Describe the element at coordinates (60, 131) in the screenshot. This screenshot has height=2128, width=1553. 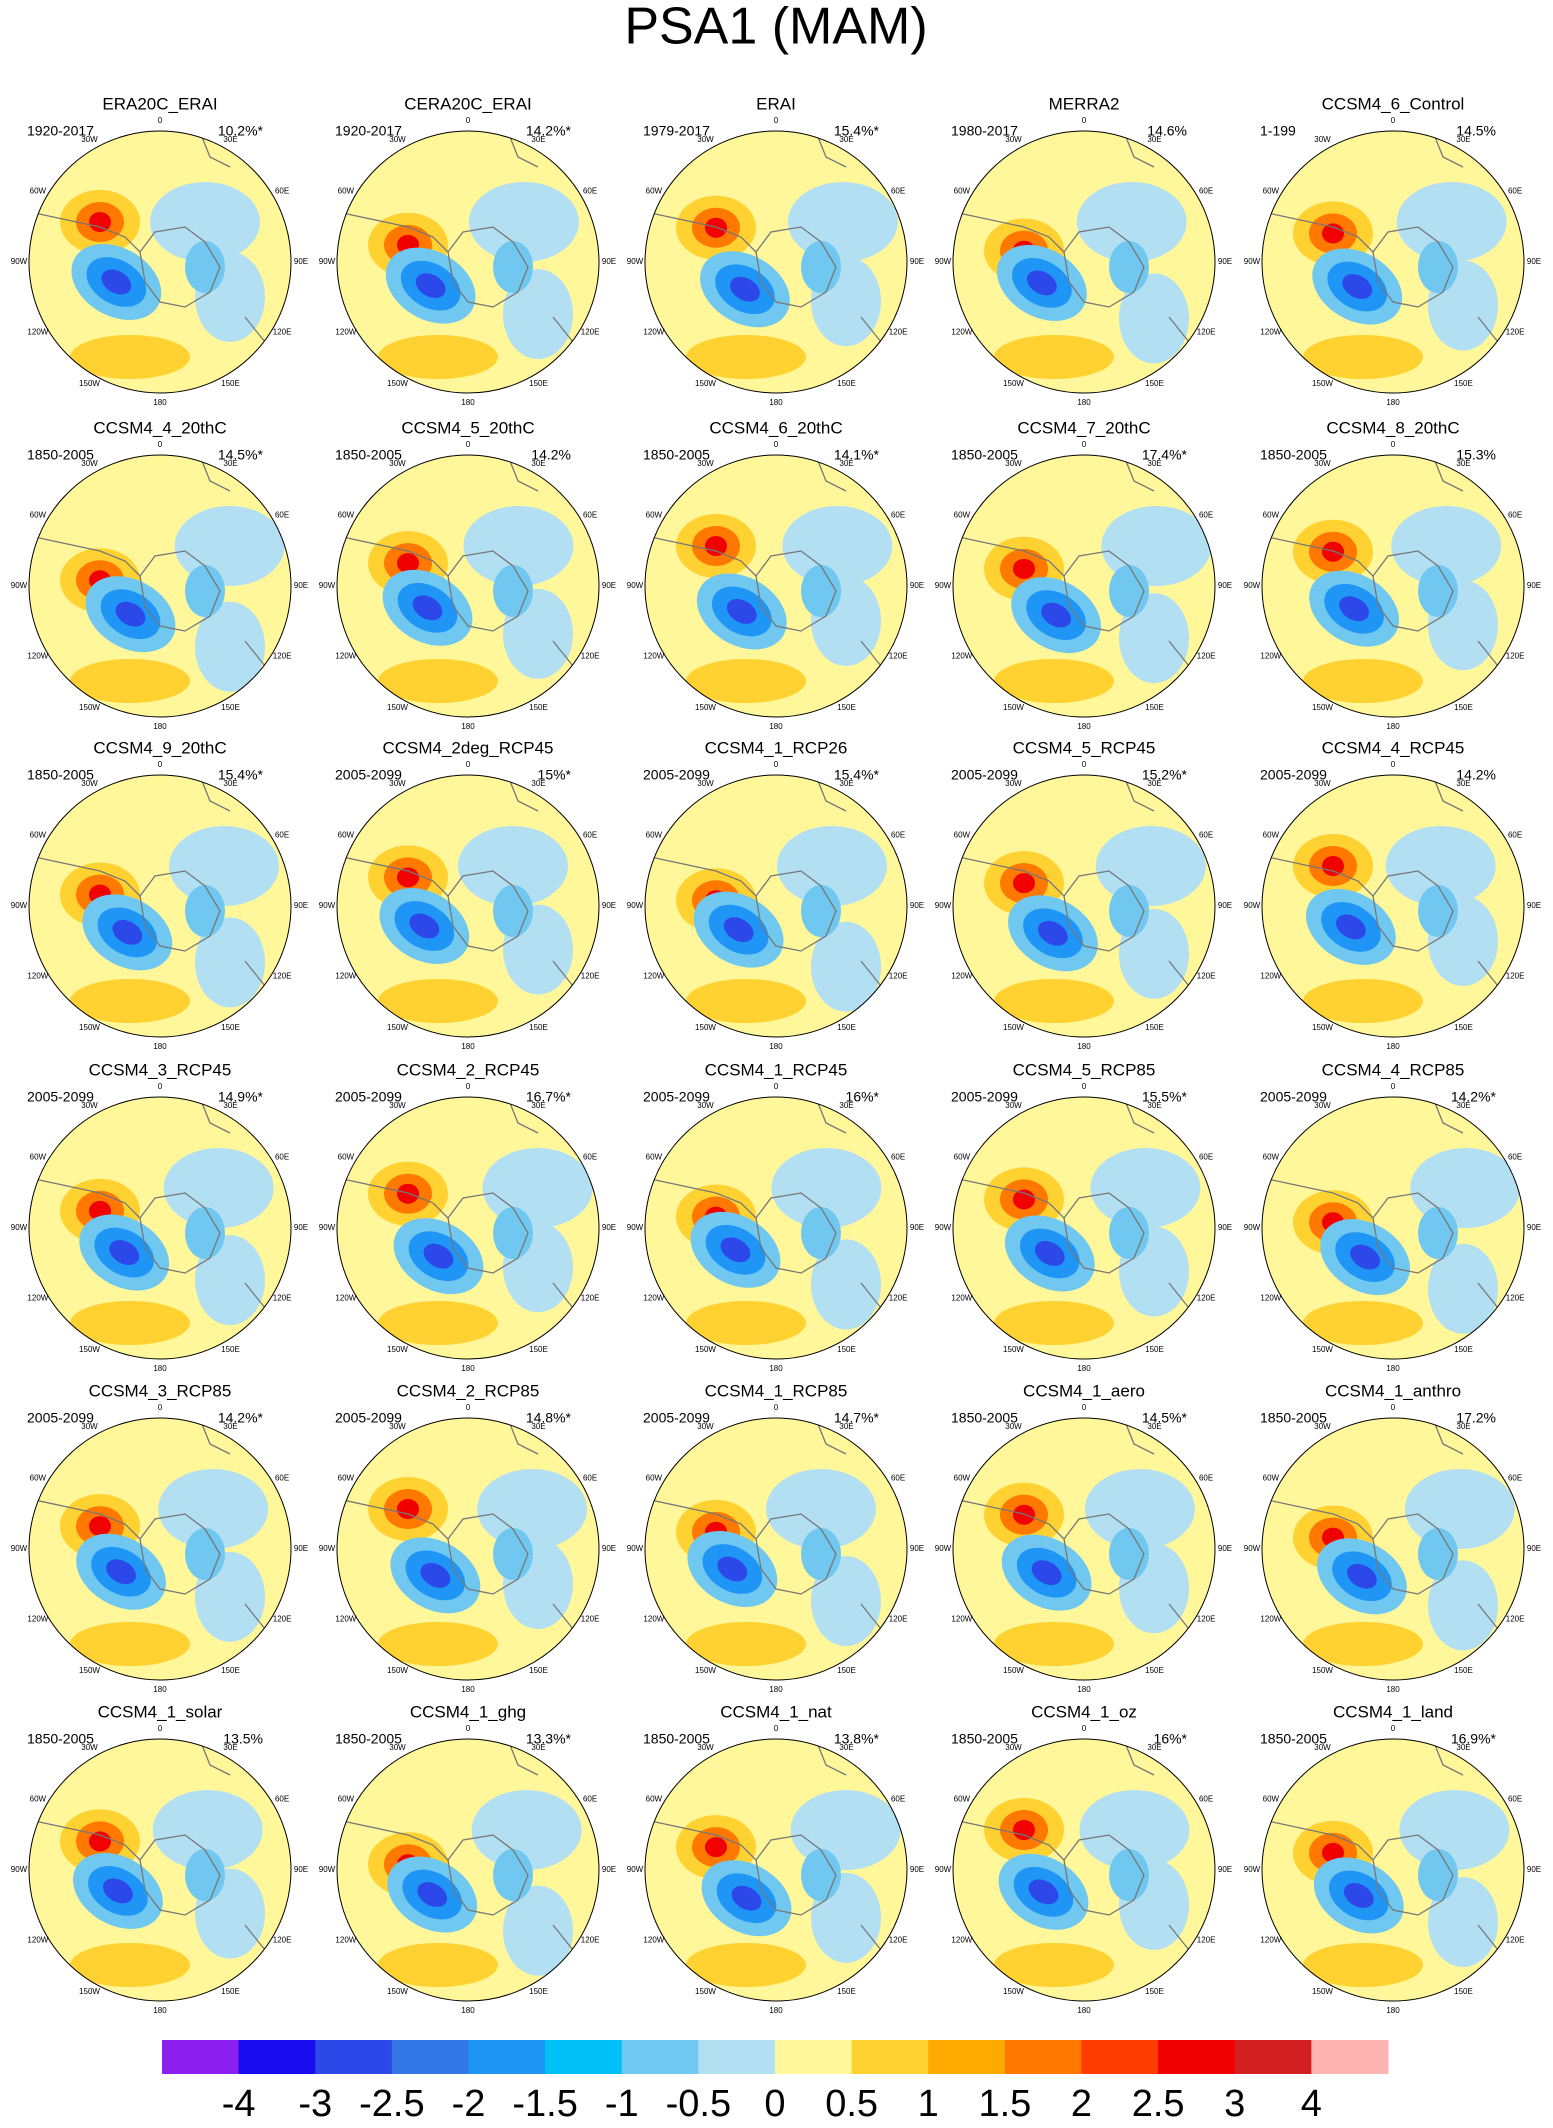
I see `panel-period: 1920-2017` at that location.